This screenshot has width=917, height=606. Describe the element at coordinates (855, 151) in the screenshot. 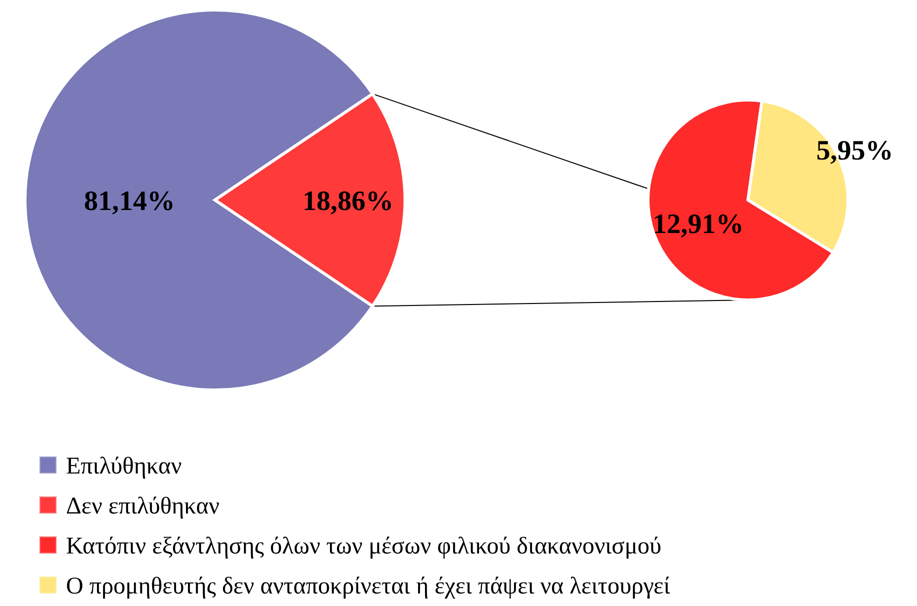

I see `data-label: 5,95%` at that location.